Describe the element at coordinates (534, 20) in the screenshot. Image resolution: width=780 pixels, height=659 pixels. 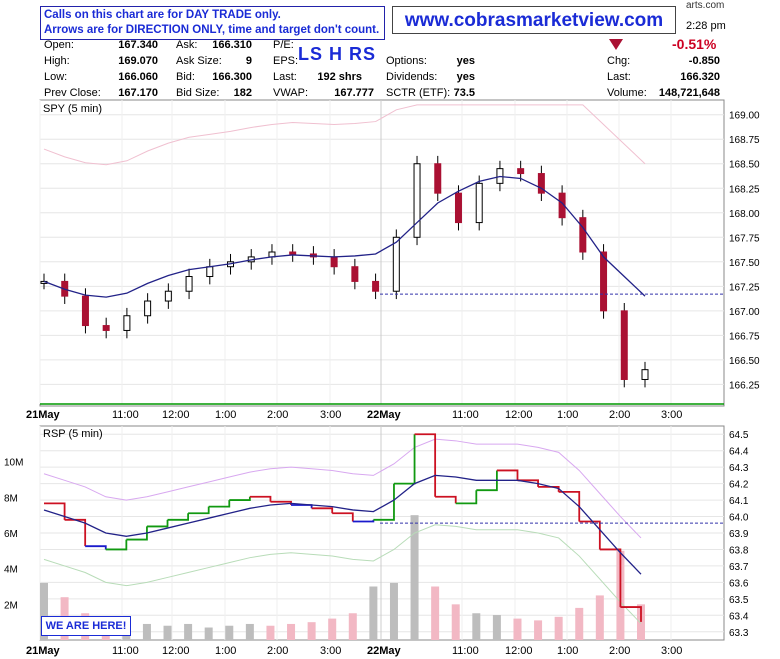
I see `website-link: www.cobrasmarketview.com` at that location.